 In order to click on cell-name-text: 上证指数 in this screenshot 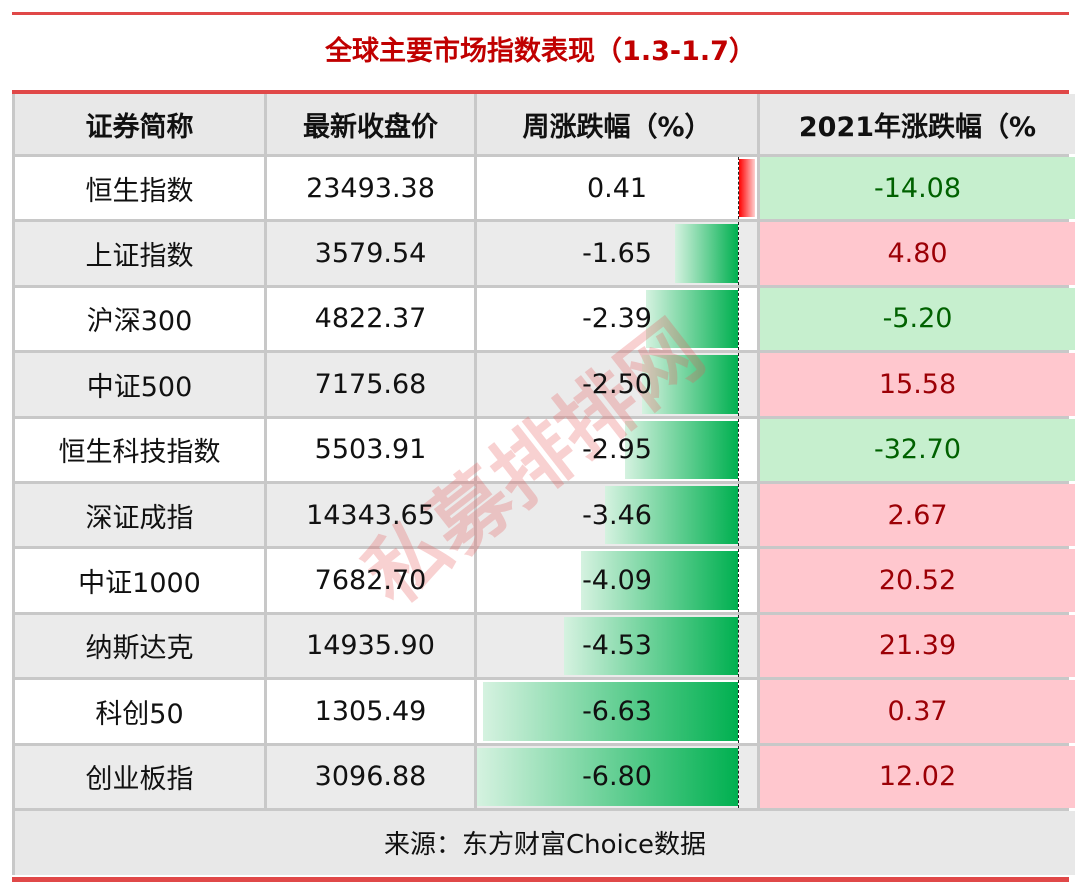, I will do `click(139, 257)`.